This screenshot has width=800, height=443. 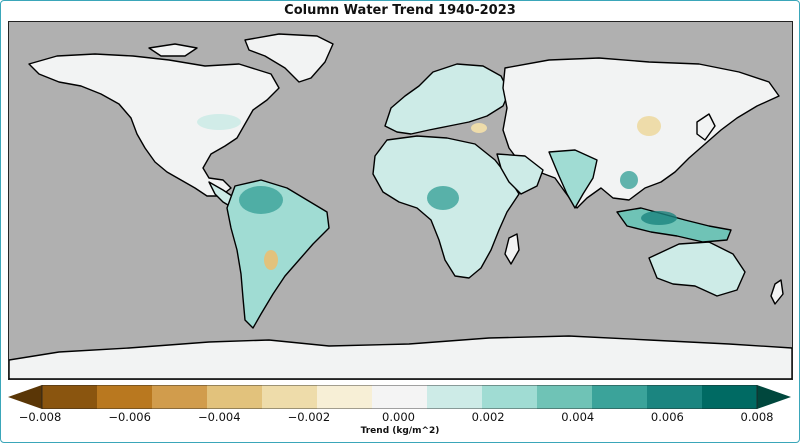 What do you see at coordinates (777, 292) in the screenshot?
I see `land-new-zealand` at bounding box center [777, 292].